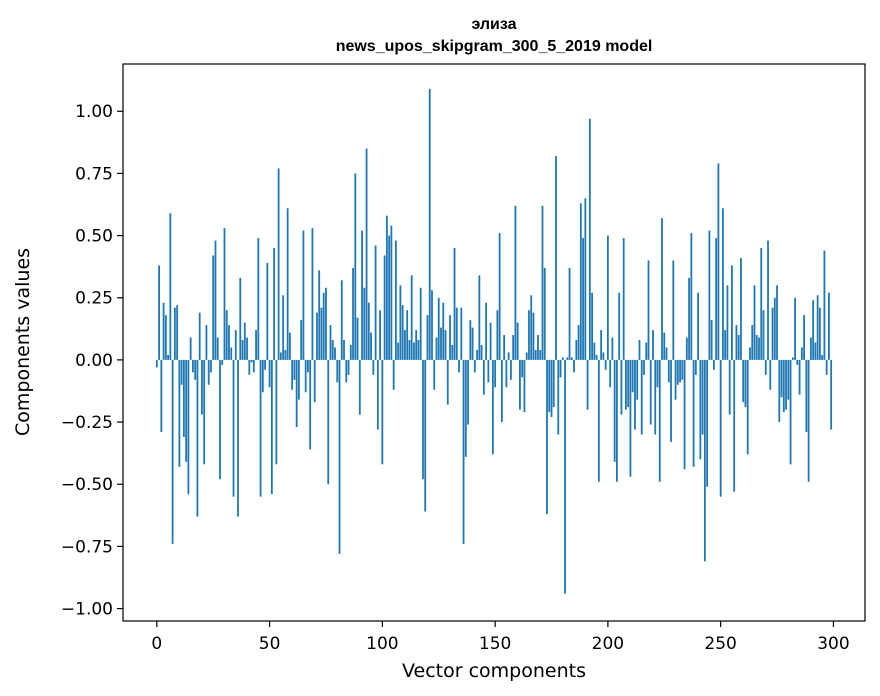  Describe the element at coordinates (608, 644) in the screenshot. I see `x-tick-label: 200` at that location.